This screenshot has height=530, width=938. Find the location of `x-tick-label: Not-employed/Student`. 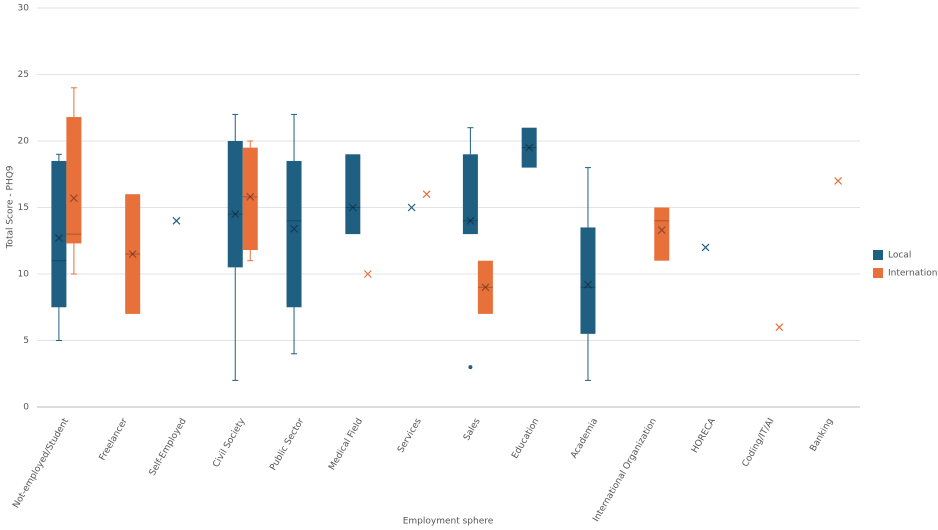

x-tick-label: Not-employed/Student is located at coordinates (41, 463).